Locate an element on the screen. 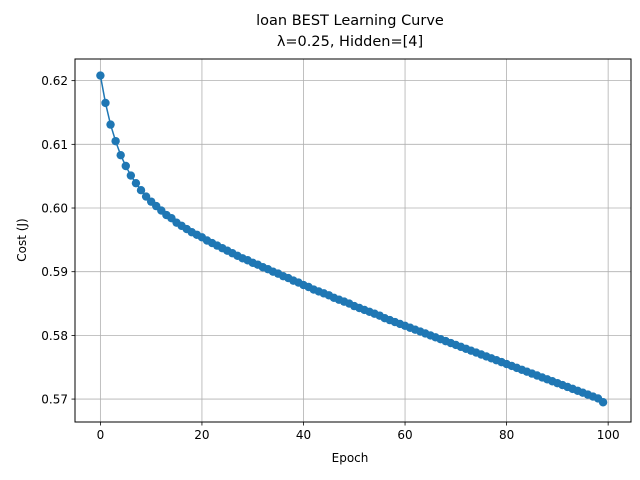 The image size is (640, 480). x-tick-label: 100 is located at coordinates (608, 435).